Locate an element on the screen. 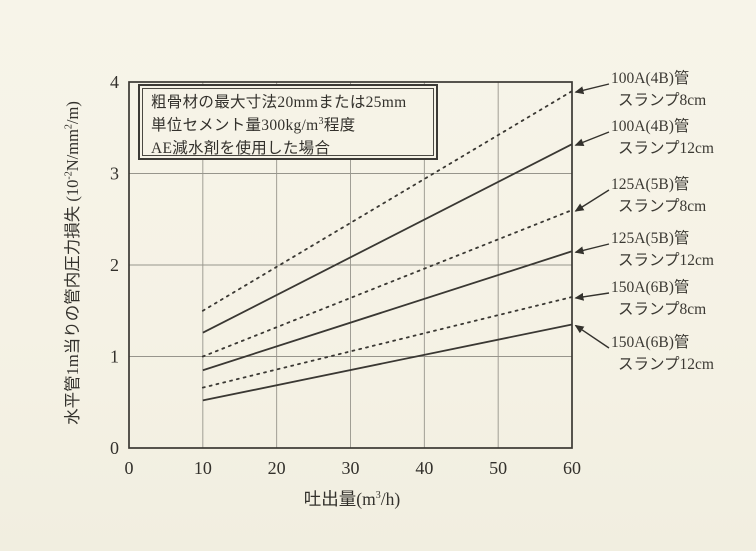 The width and height of the screenshot is (756, 551). x-tick-label: 0 is located at coordinates (129, 468).